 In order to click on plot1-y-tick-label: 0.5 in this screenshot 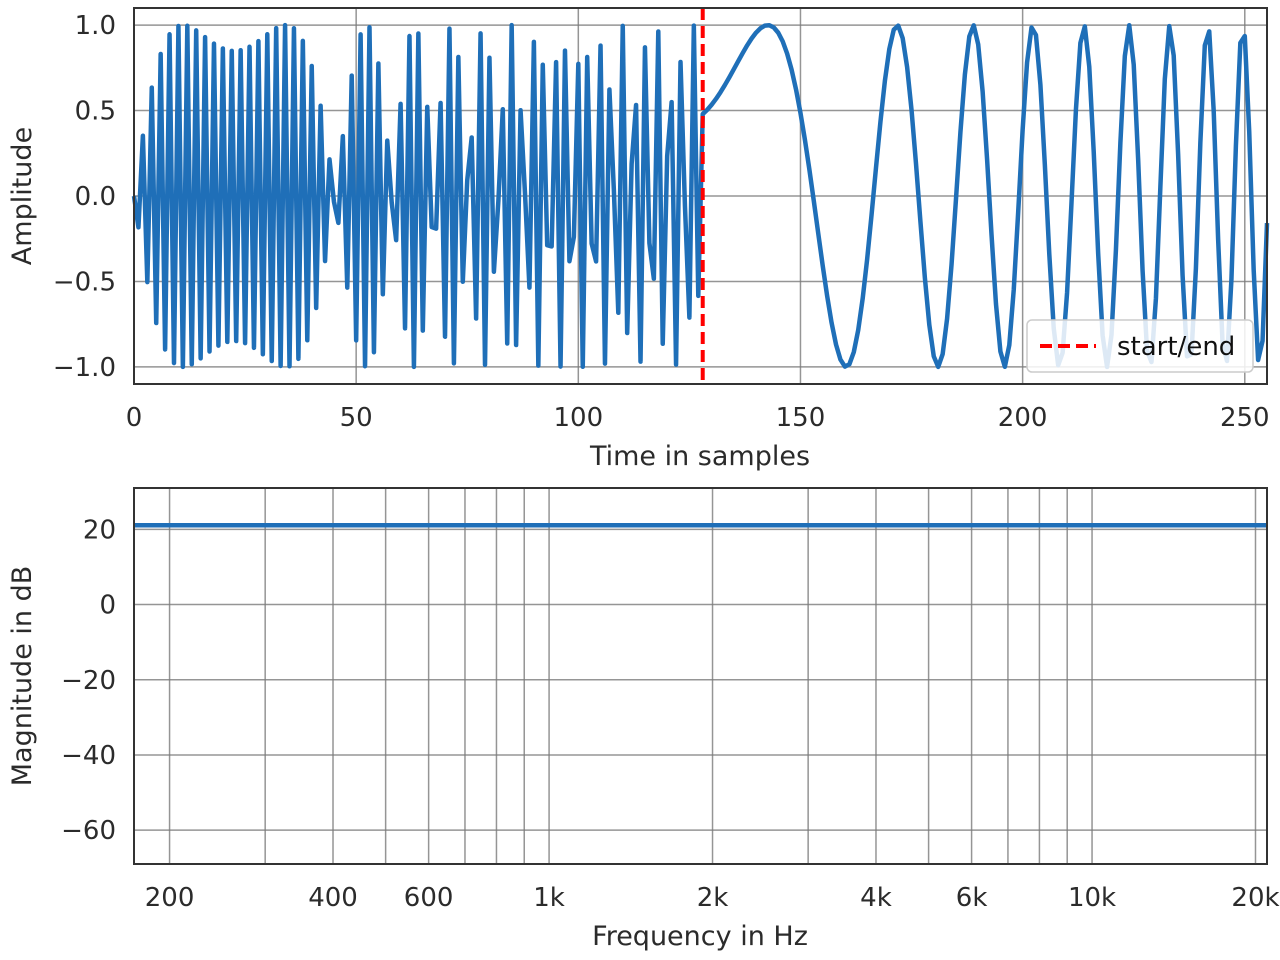, I will do `click(95, 112)`.